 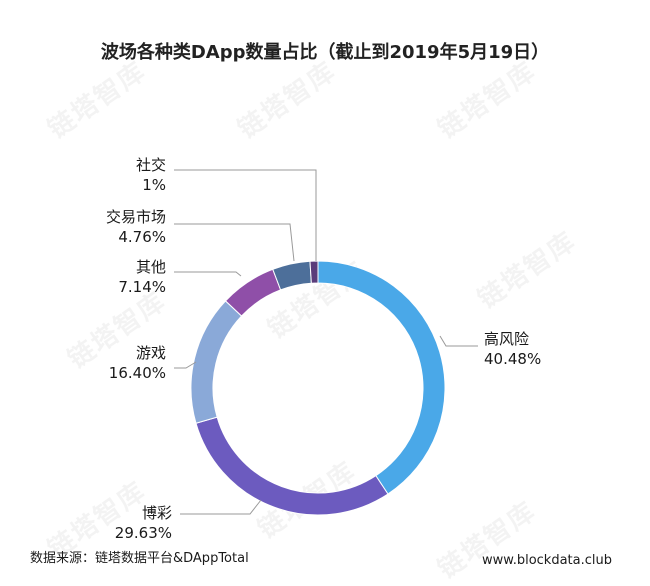 What do you see at coordinates (142, 287) in the screenshot?
I see `slice-percent: 7.14%` at bounding box center [142, 287].